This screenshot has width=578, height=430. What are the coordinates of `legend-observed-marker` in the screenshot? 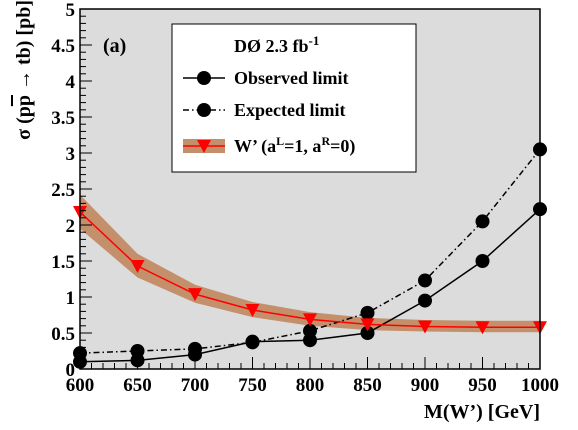 It's located at (204, 78).